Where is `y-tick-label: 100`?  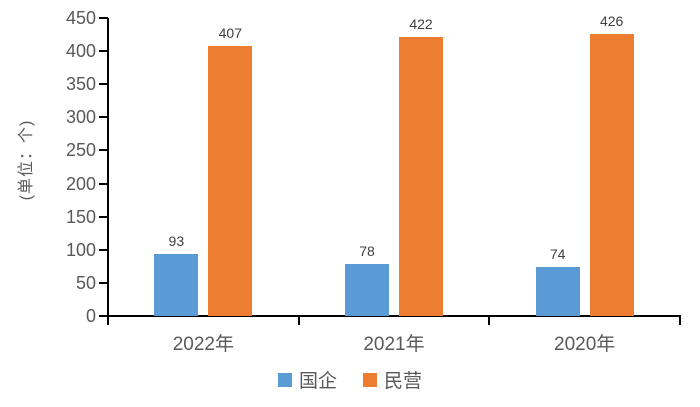 y-tick-label: 100 is located at coordinates (80, 249).